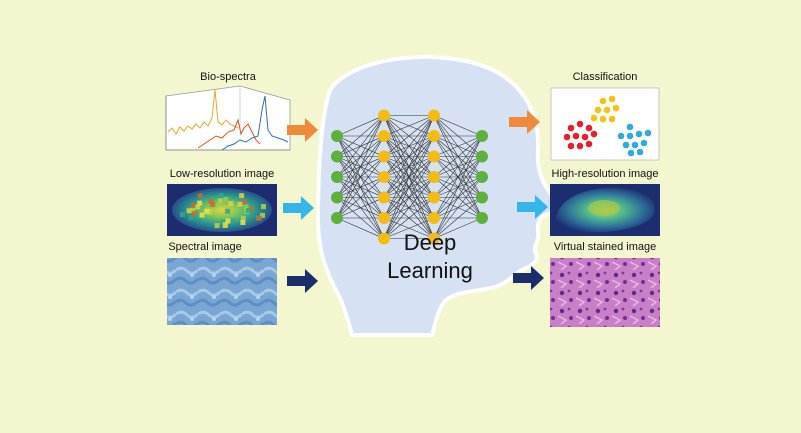 This screenshot has width=801, height=433. Describe the element at coordinates (605, 174) in the screenshot. I see `high-resolution-label: High-resolution image` at that location.